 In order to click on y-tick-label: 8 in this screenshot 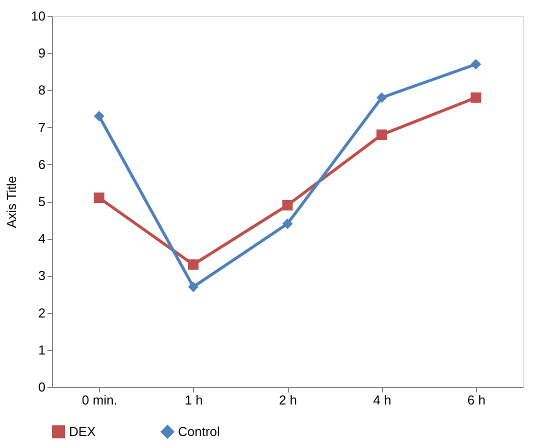, I will do `click(42, 90)`.